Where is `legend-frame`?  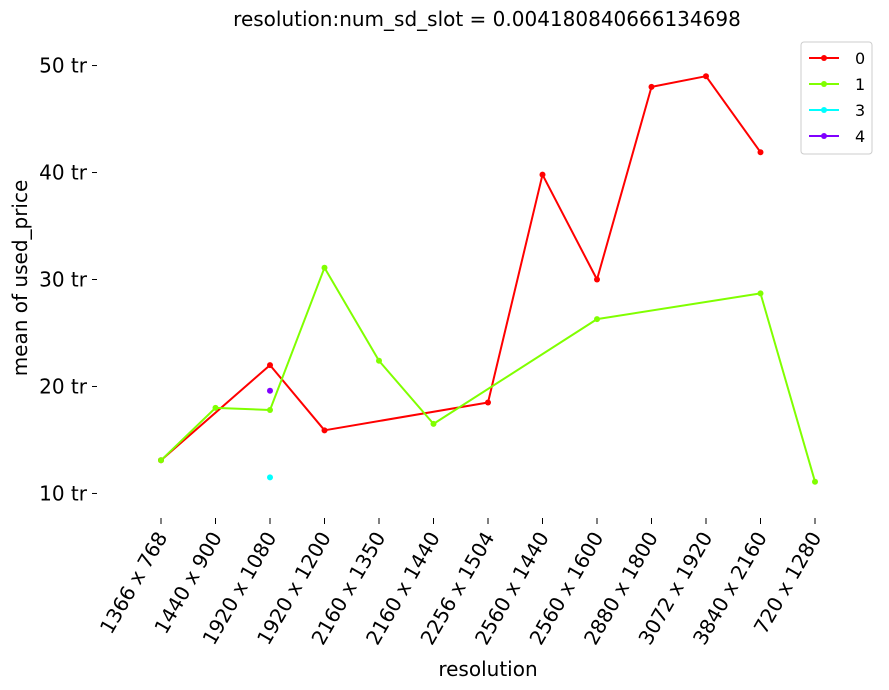
legend-frame is located at coordinates (836, 98).